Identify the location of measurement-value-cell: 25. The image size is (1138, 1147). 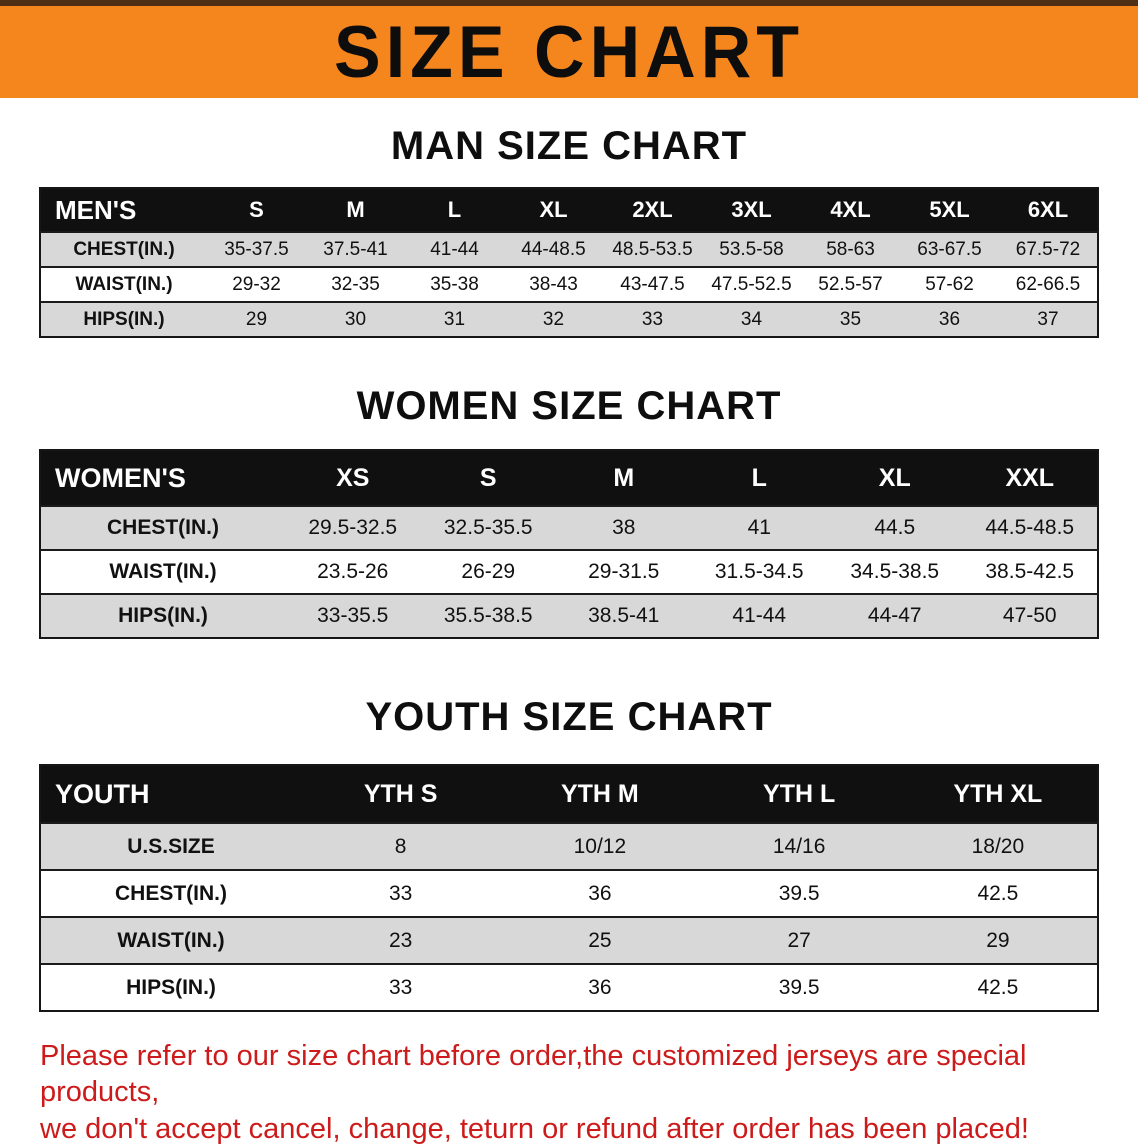
(600, 940).